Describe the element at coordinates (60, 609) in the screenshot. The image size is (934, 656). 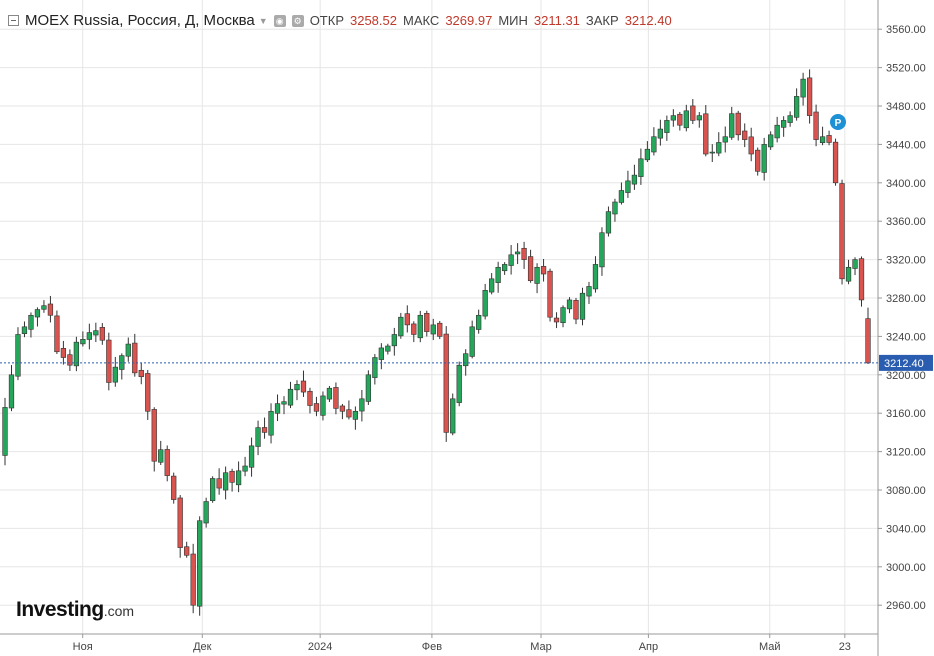
I see `logo-brand: Investing` at that location.